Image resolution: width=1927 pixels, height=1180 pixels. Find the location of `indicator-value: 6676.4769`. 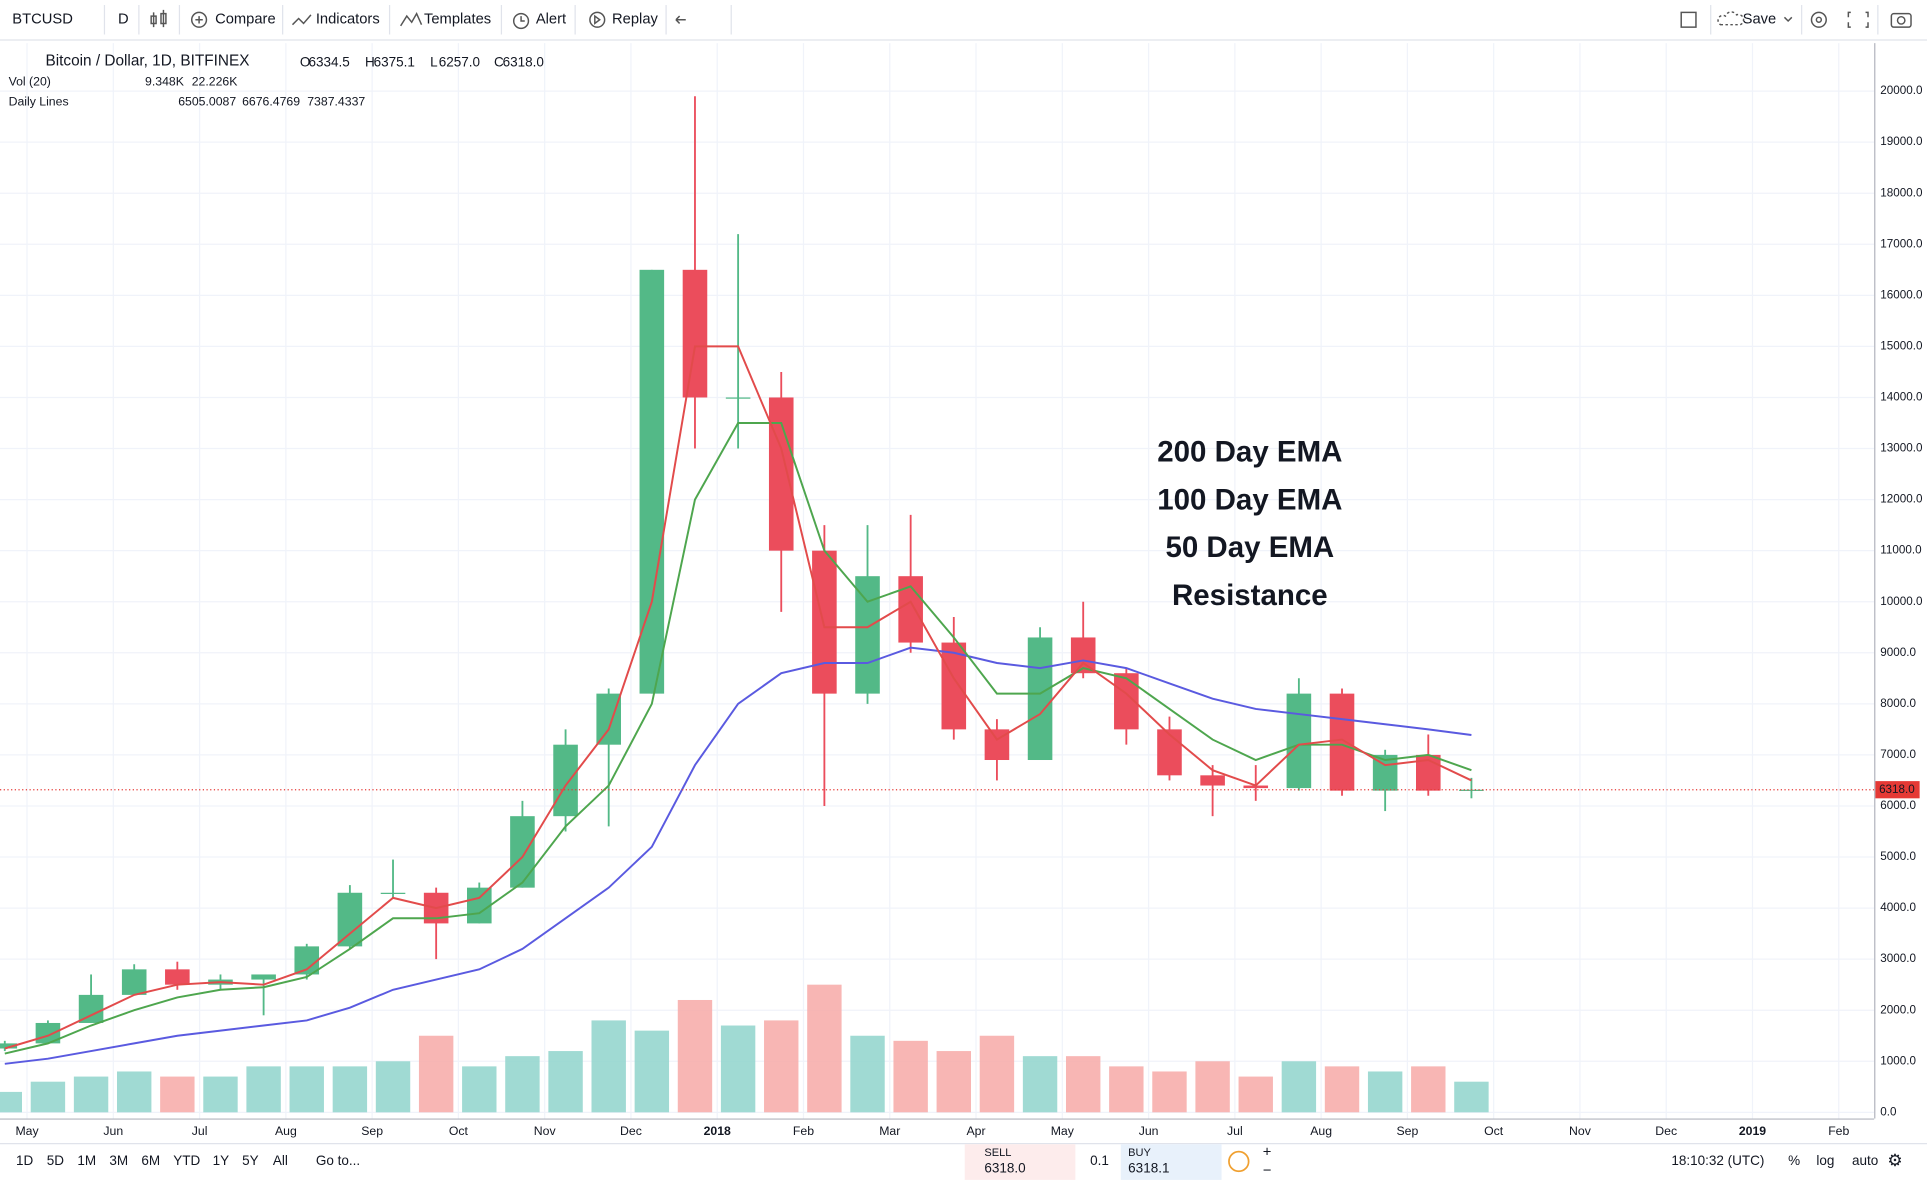

indicator-value: 6676.4769 is located at coordinates (271, 101).